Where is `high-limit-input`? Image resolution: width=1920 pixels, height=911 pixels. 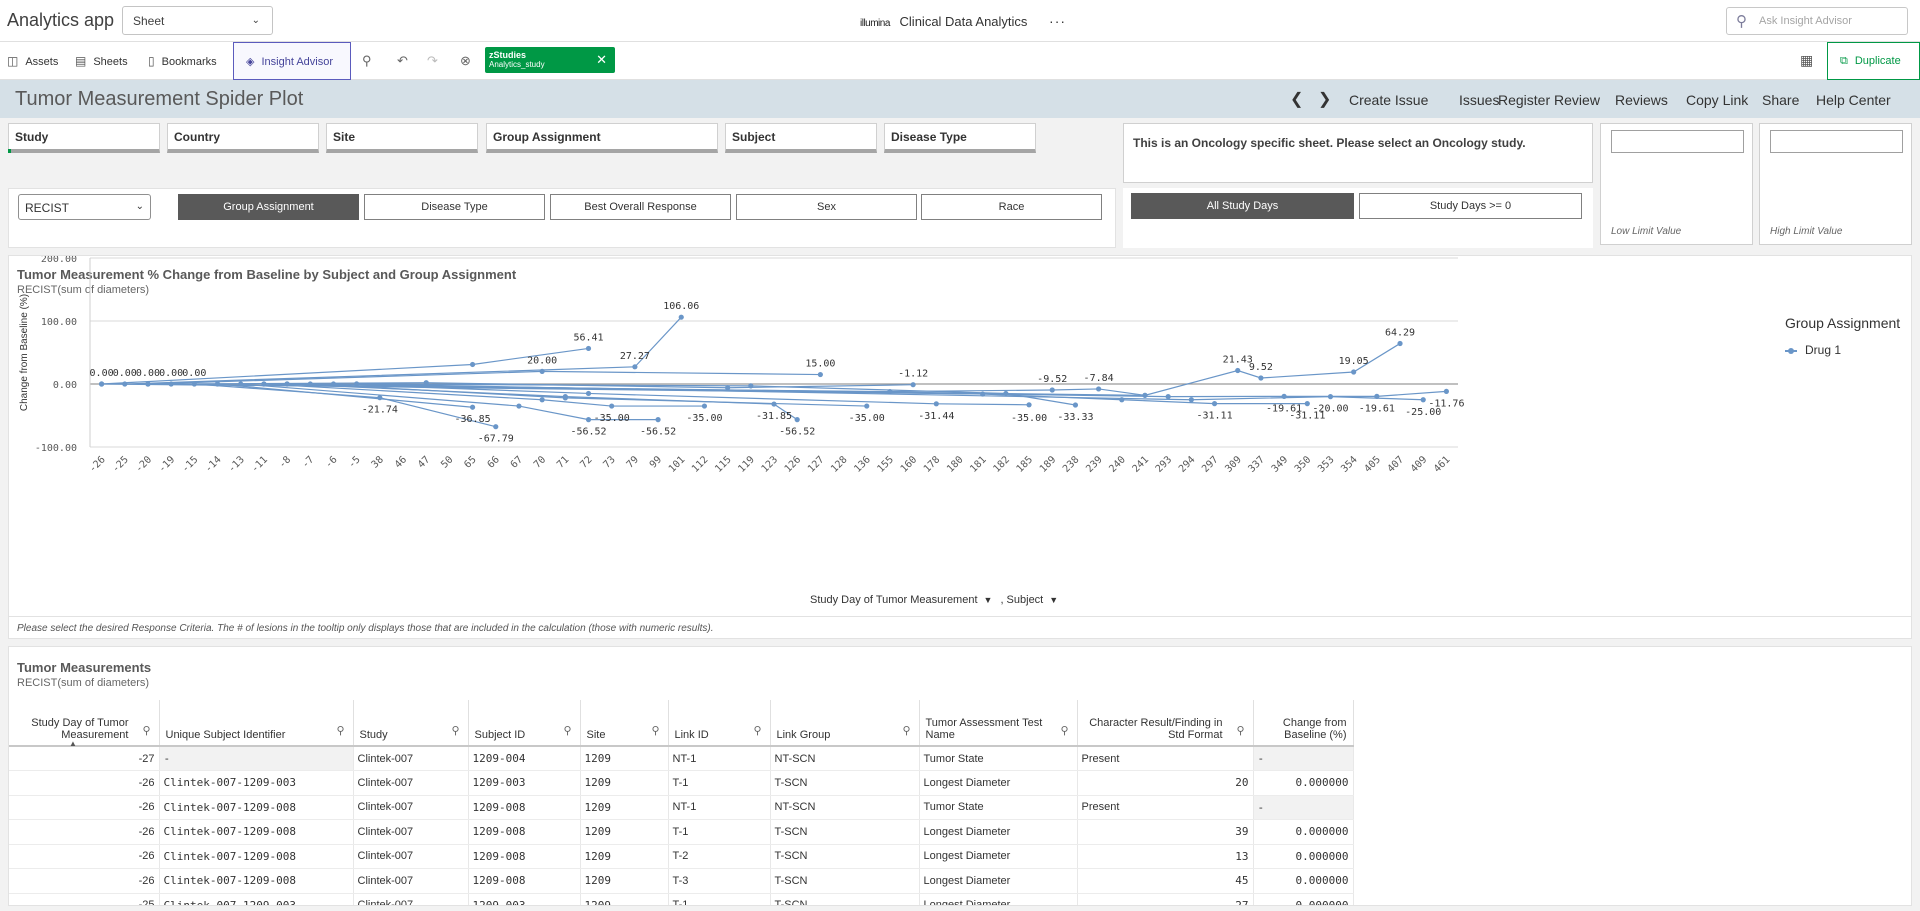
high-limit-input is located at coordinates (1836, 141).